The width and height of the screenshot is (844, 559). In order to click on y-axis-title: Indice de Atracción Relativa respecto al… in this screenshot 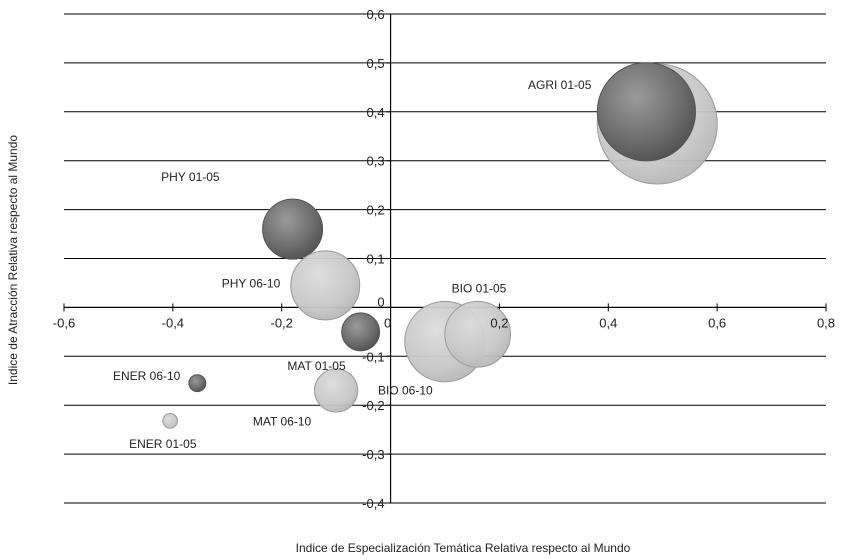, I will do `click(13, 260)`.